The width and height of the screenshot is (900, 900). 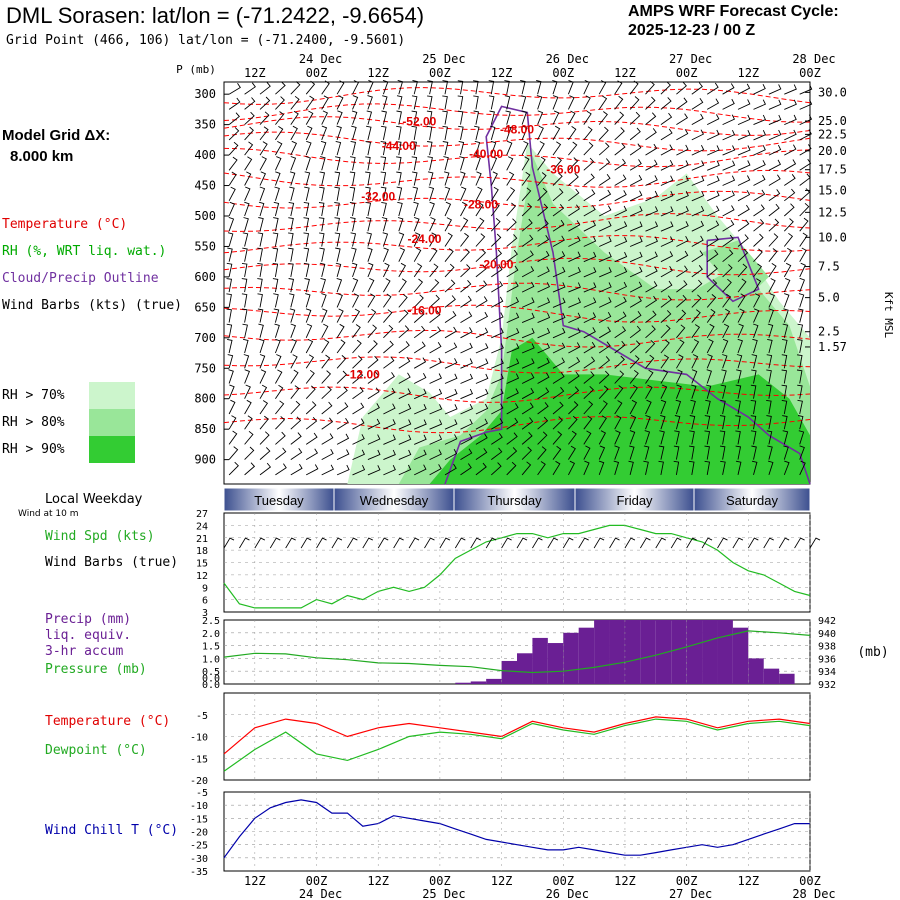 What do you see at coordinates (199, 738) in the screenshot?
I see `temperature-tick-label: -10` at bounding box center [199, 738].